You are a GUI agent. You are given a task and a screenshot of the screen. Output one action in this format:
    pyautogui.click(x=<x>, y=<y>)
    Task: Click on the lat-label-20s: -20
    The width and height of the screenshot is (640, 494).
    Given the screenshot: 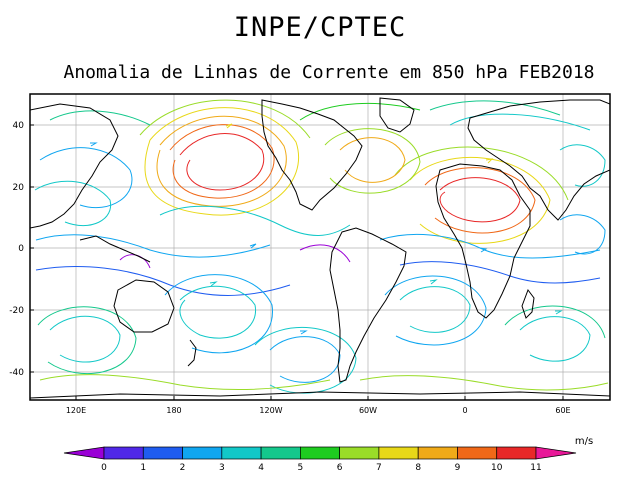 What is the action you would take?
    pyautogui.click(x=16, y=311)
    